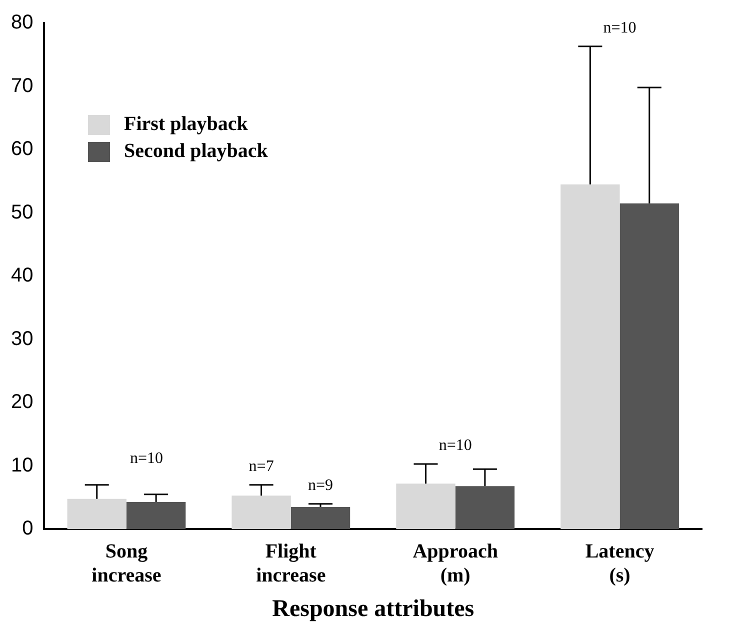 This screenshot has width=730, height=640. Describe the element at coordinates (619, 563) in the screenshot. I see `x-tick-label: Latency (s)` at that location.